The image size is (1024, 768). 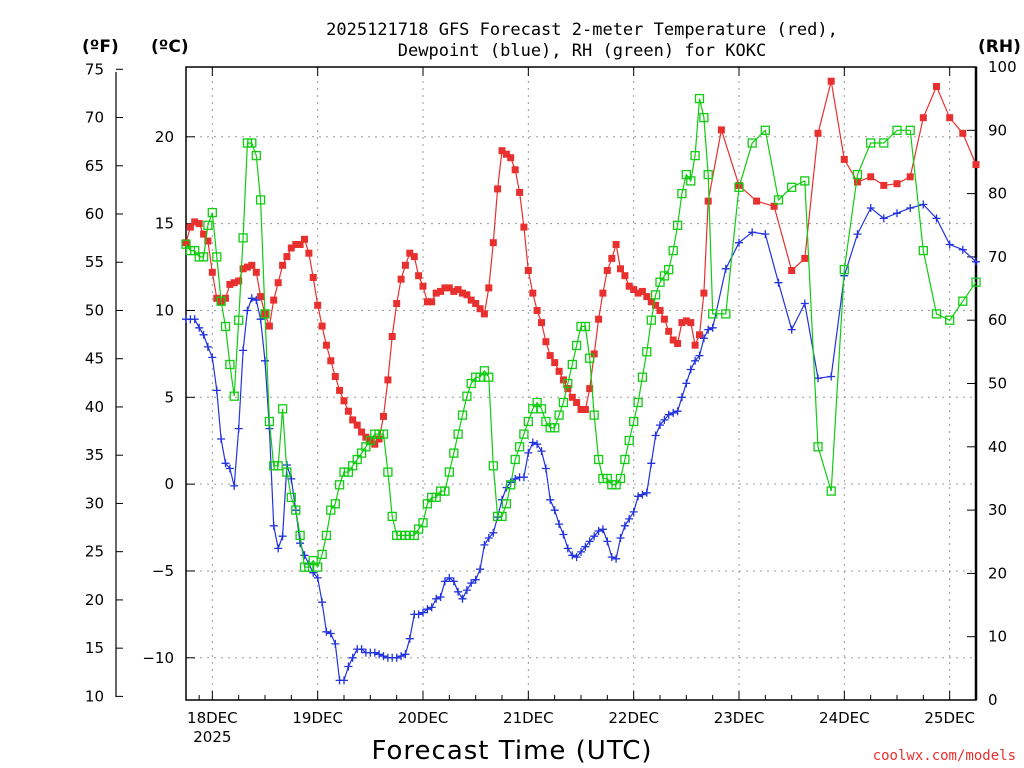 What do you see at coordinates (164, 310) in the screenshot?
I see `celsius-tick-label: 10` at bounding box center [164, 310].